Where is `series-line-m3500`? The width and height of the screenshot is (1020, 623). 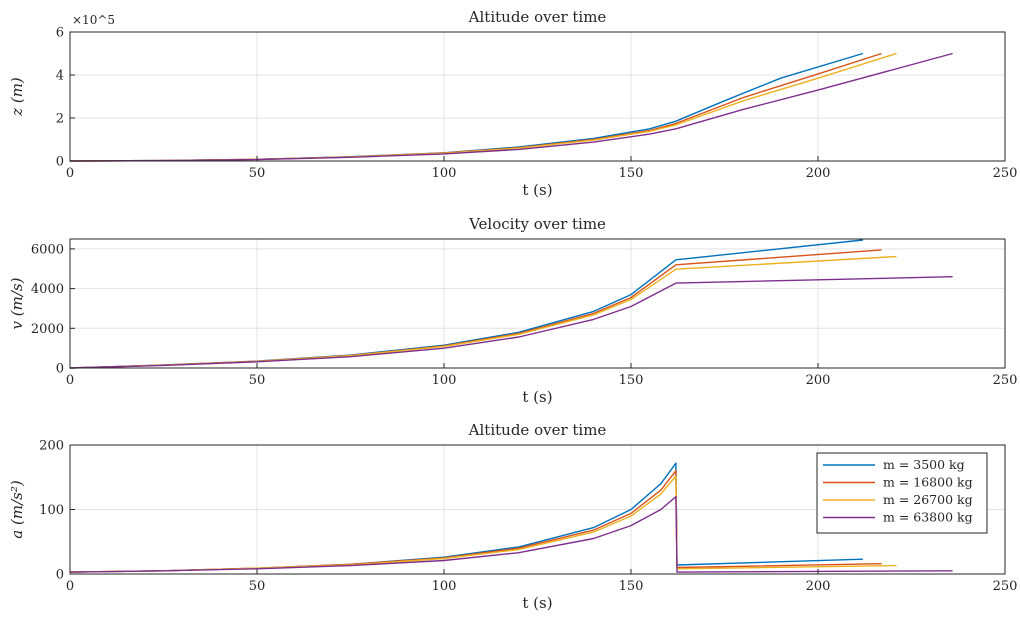 series-line-m3500 is located at coordinates (466, 107).